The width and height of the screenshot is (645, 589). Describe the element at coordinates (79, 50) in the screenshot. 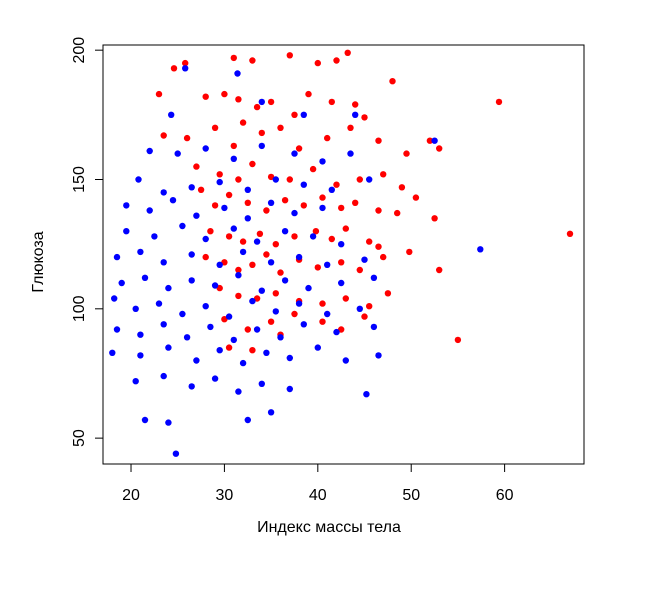

I see `y-tick-label: 200` at that location.